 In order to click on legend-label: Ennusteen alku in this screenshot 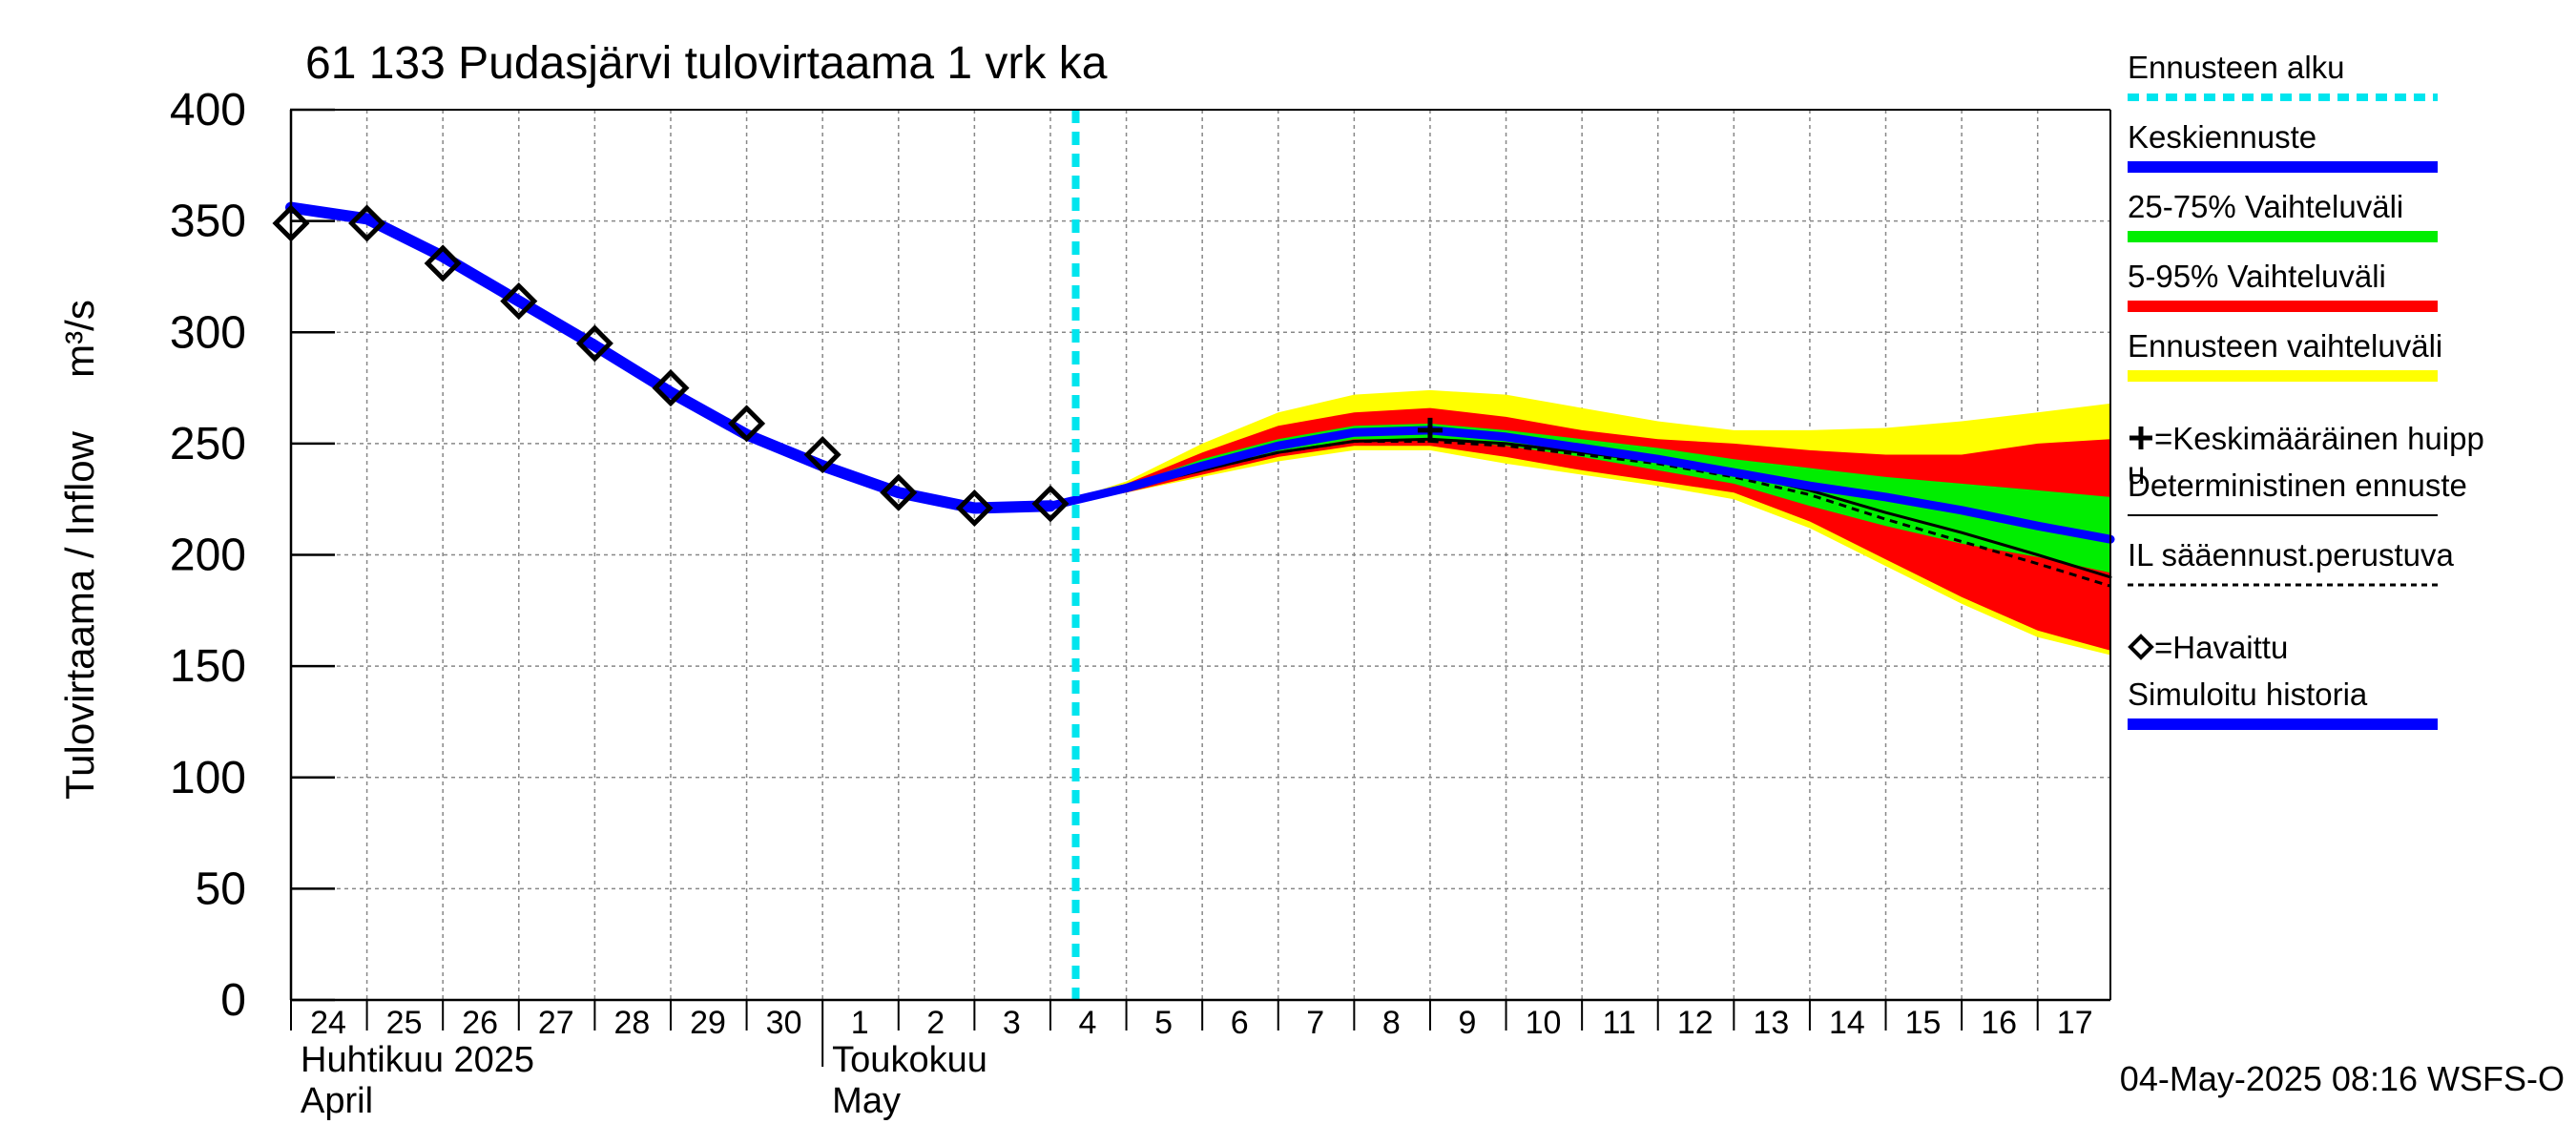, I will do `click(2236, 67)`.